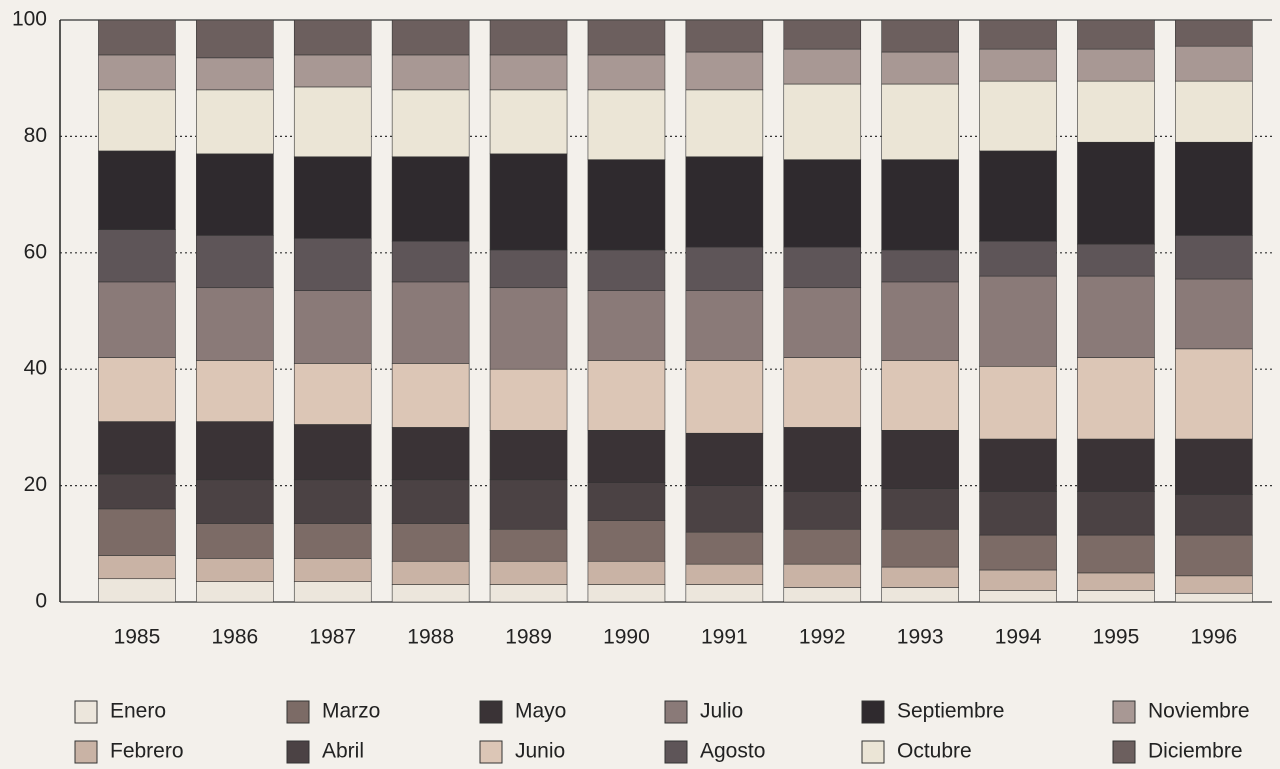 Image resolution: width=1280 pixels, height=769 pixels. I want to click on x-tick-label: 1995, so click(1116, 637).